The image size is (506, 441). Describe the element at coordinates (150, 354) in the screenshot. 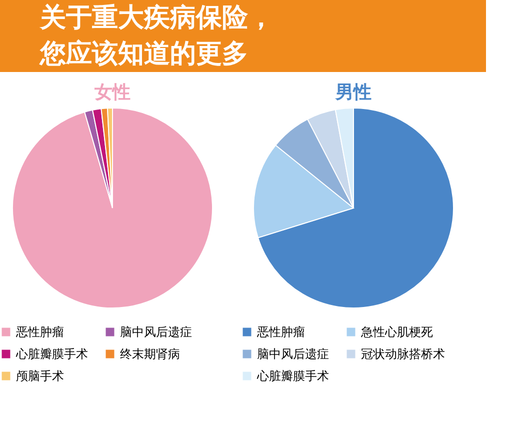

I see `legend-label: 终末期肾病` at that location.